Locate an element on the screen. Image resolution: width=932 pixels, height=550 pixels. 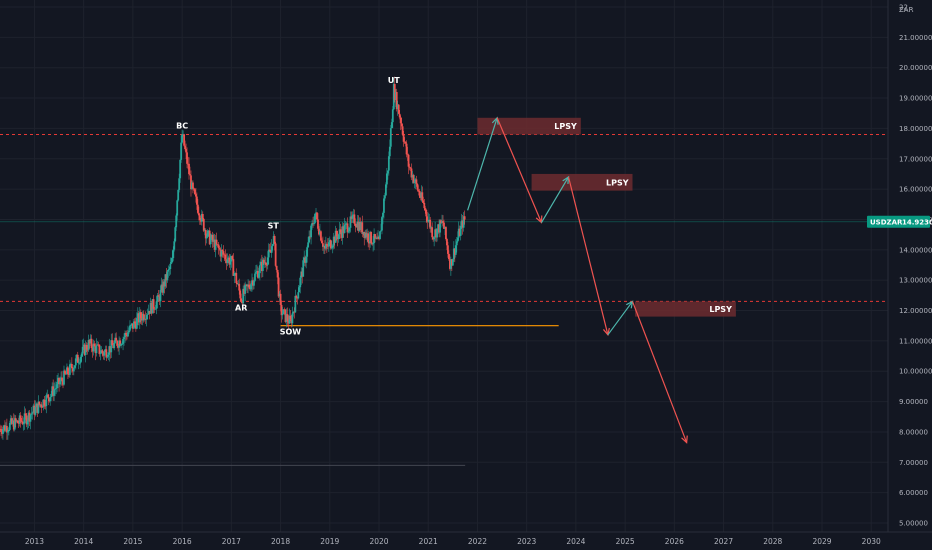
projection-segment is located at coordinates (620, 318).